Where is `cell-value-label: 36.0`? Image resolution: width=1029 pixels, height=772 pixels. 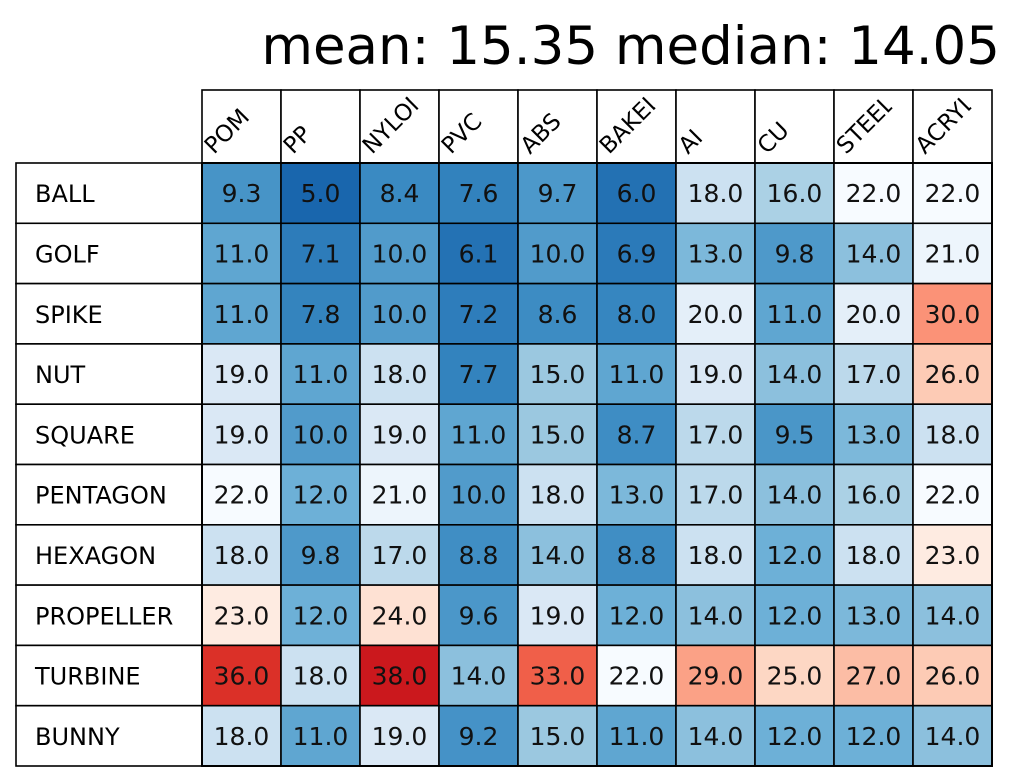
cell-value-label: 36.0 is located at coordinates (242, 676).